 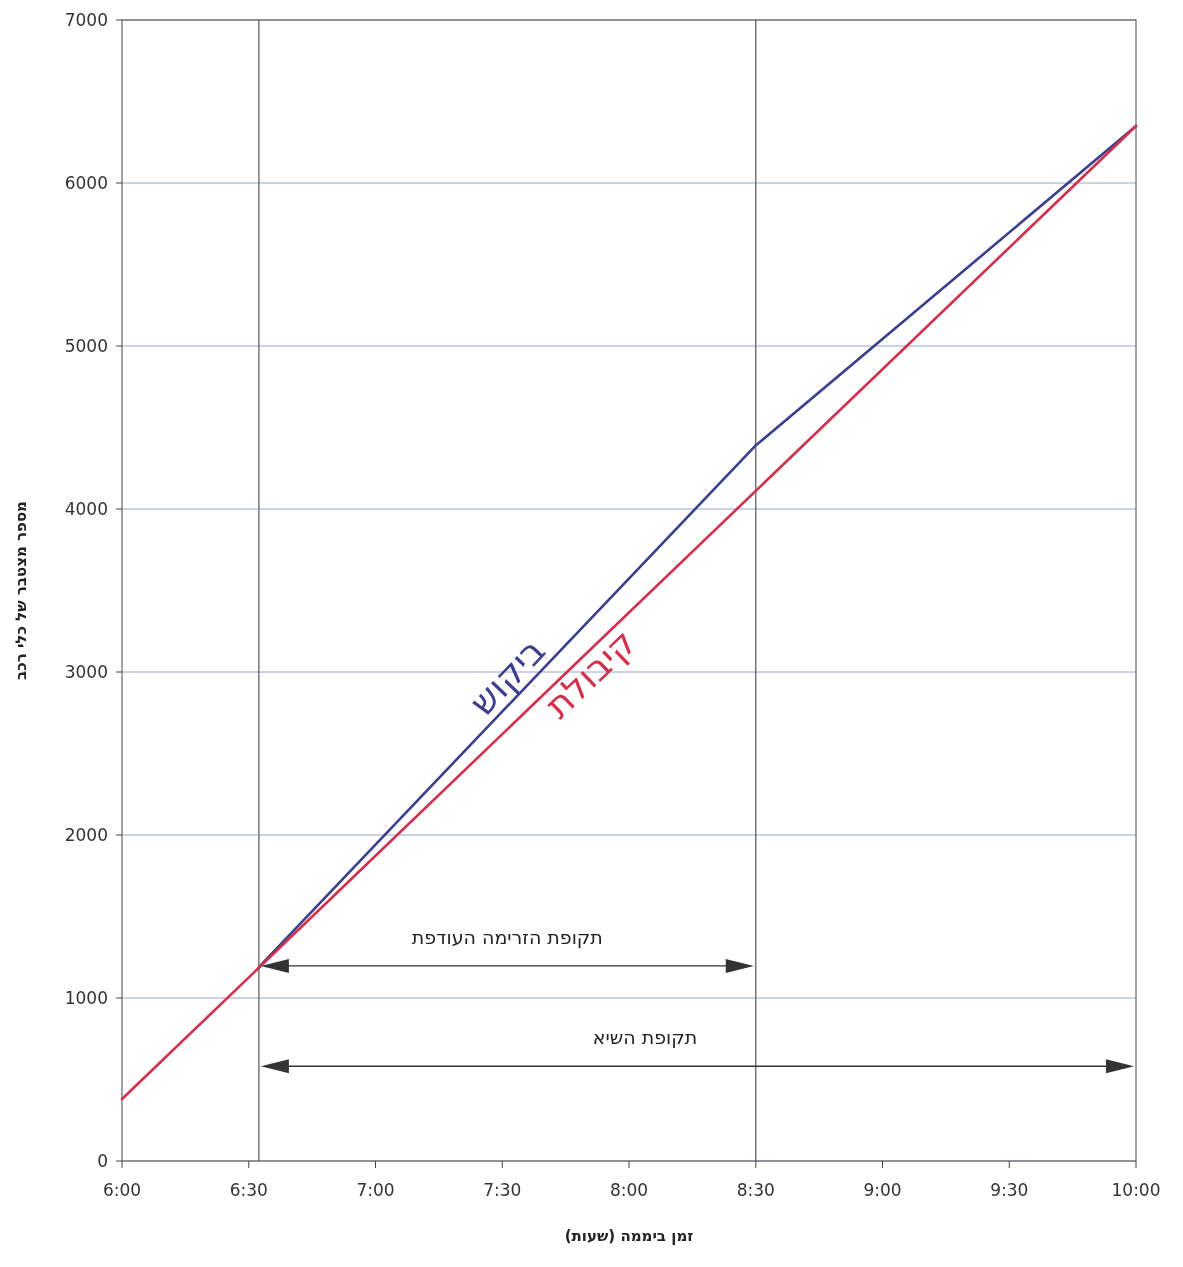 I want to click on x-tick-label: 7:30, so click(x=502, y=1190).